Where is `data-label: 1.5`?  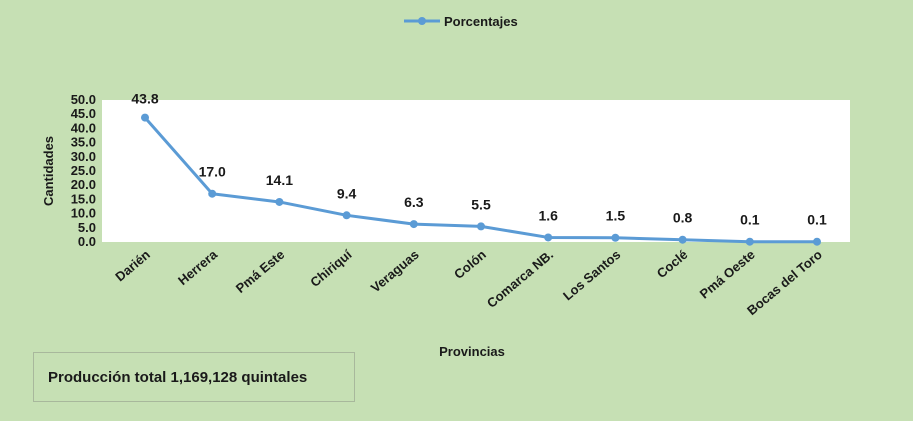 data-label: 1.5 is located at coordinates (616, 216).